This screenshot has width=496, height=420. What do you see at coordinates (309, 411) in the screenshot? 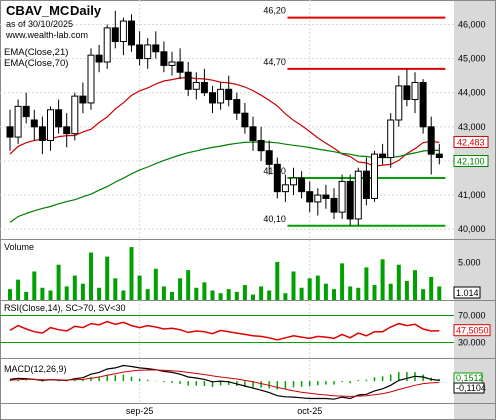
I see `date-tick-label: oct-25` at bounding box center [309, 411].